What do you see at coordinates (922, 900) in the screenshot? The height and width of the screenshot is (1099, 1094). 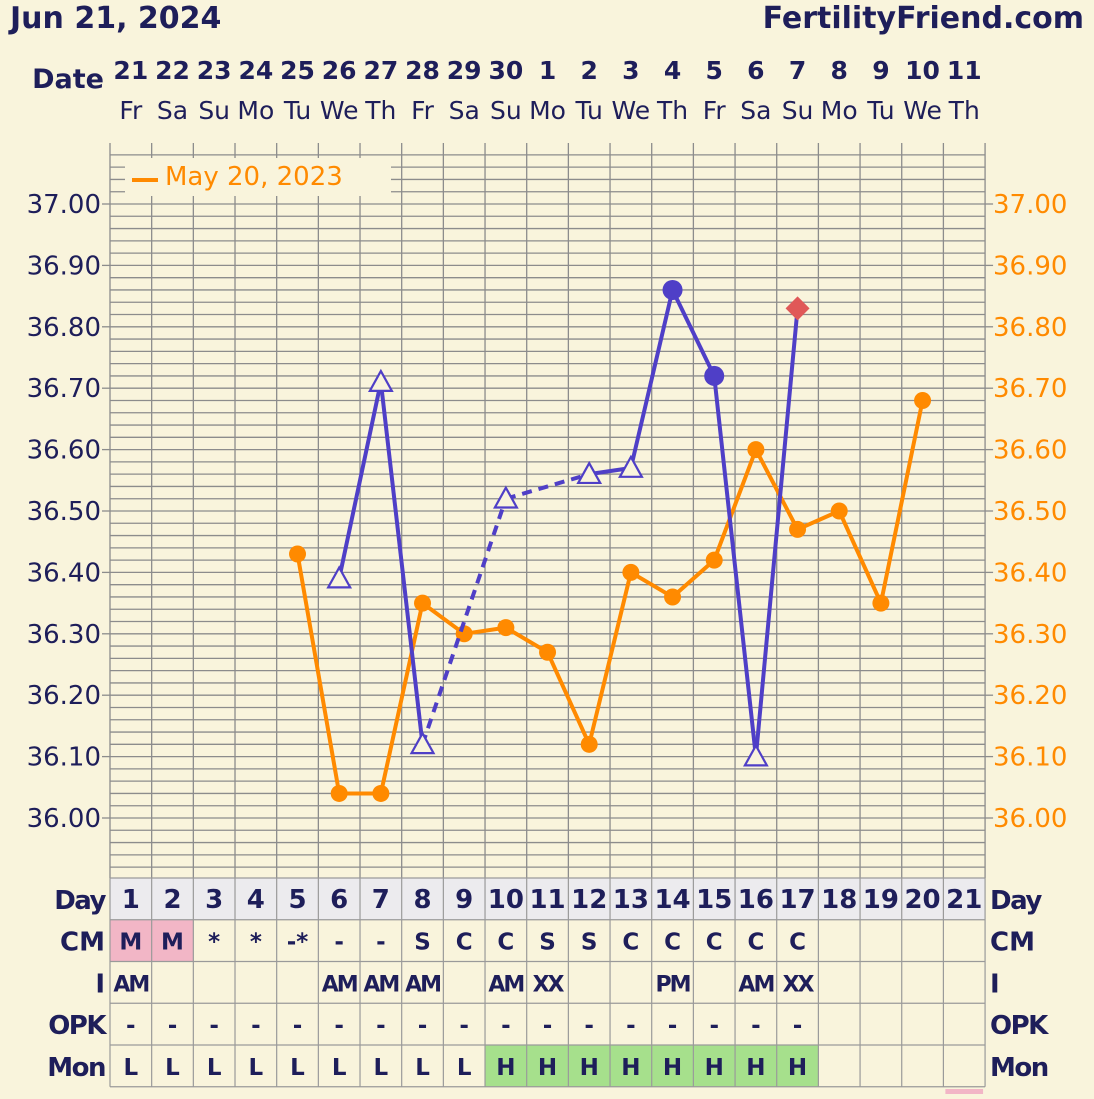 I see `table-day-number: 20` at bounding box center [922, 900].